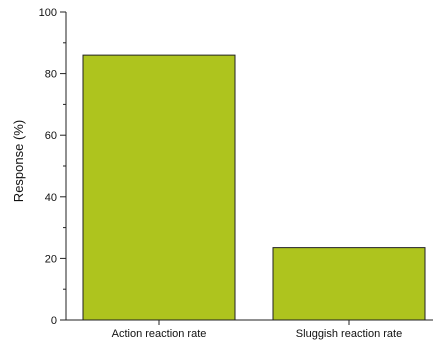  I want to click on y-ticks-group: 0 20 40 60 80 100, so click(52, 167).